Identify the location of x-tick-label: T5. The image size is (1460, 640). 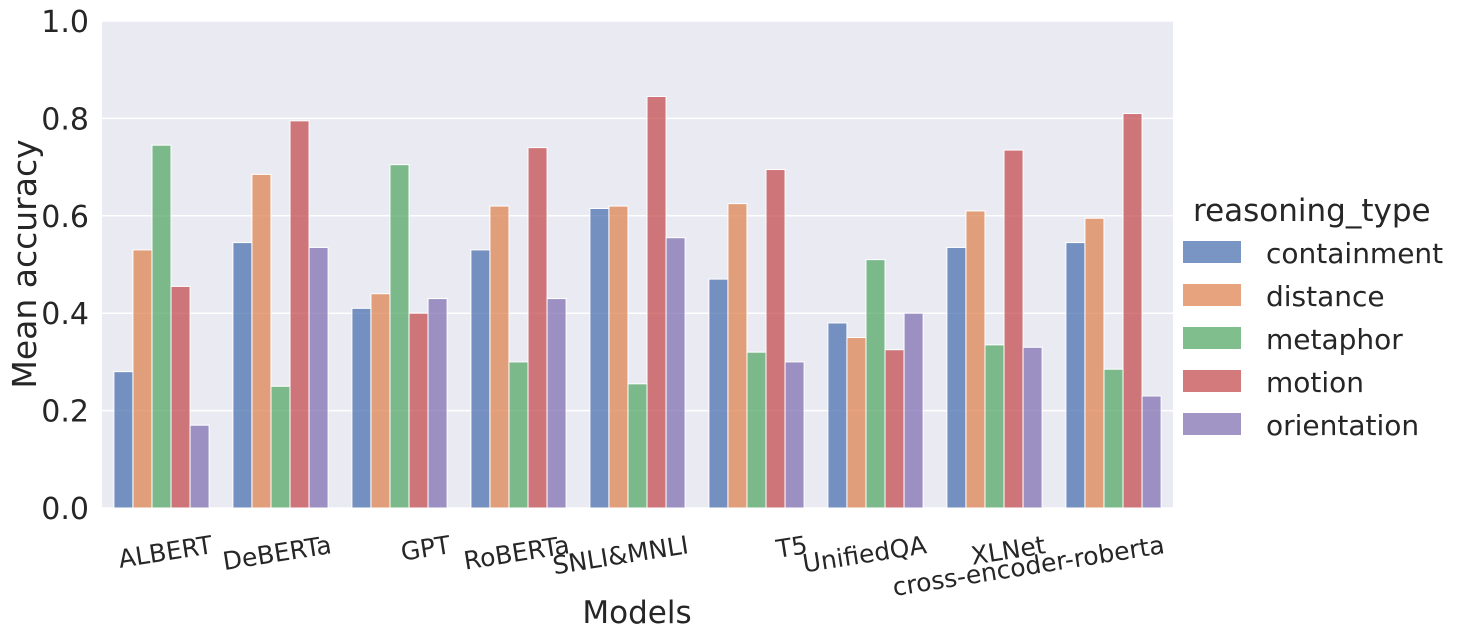
(791, 547).